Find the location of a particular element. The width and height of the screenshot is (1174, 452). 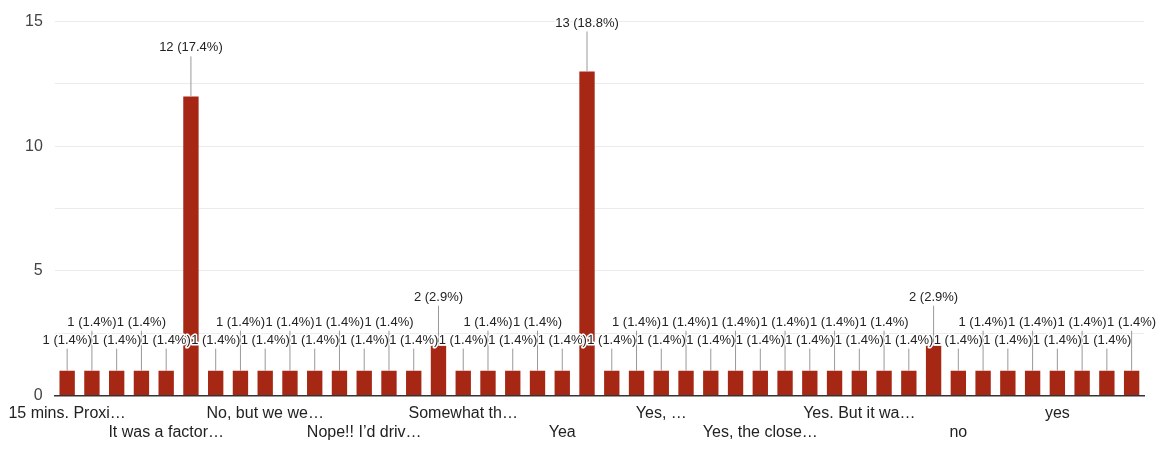

y-tick-label: 15 is located at coordinates (33, 21).